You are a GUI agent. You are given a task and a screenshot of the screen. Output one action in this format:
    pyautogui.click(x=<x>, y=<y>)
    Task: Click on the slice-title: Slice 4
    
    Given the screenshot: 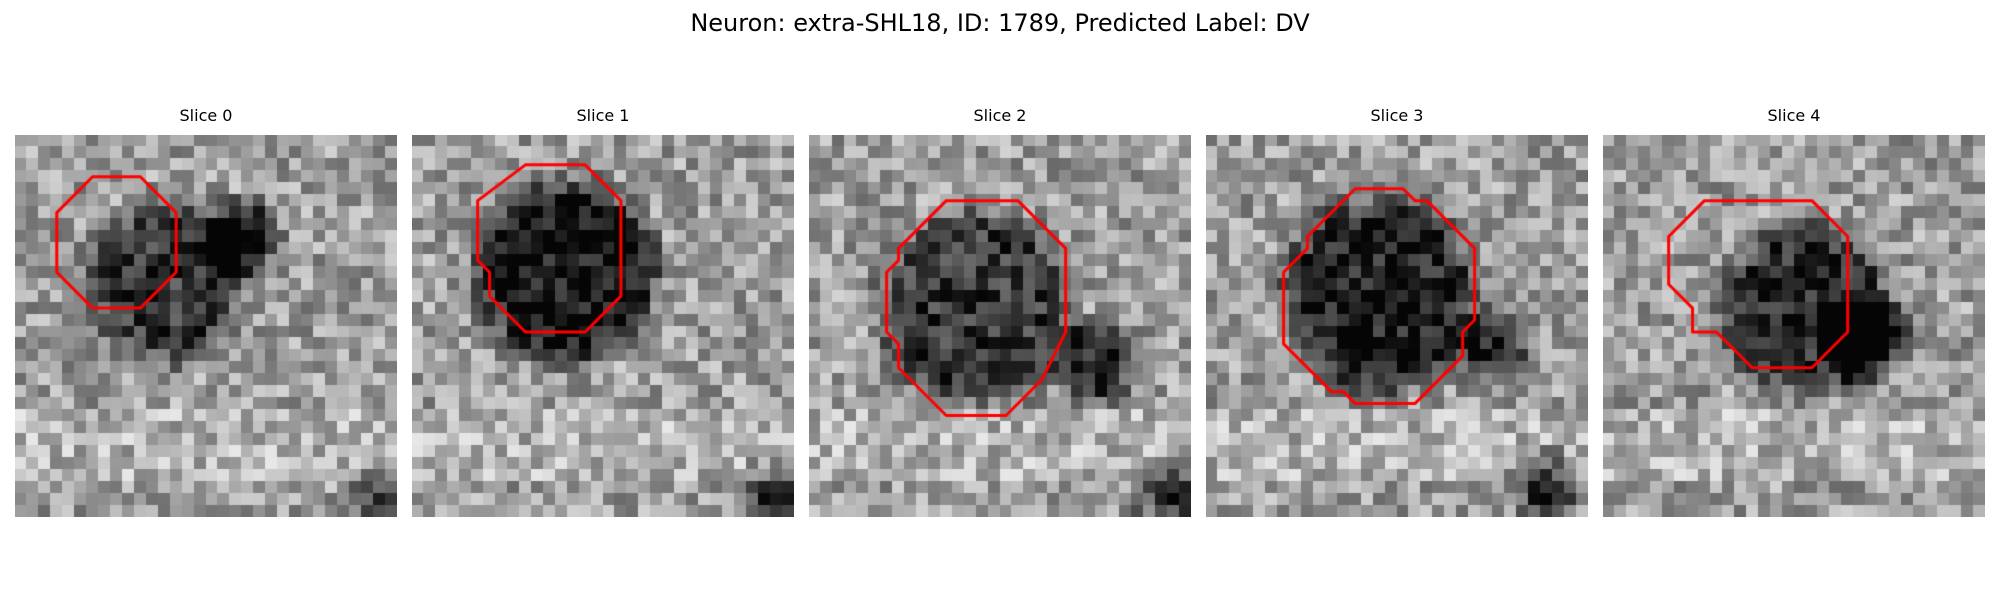 What is the action you would take?
    pyautogui.click(x=1794, y=115)
    